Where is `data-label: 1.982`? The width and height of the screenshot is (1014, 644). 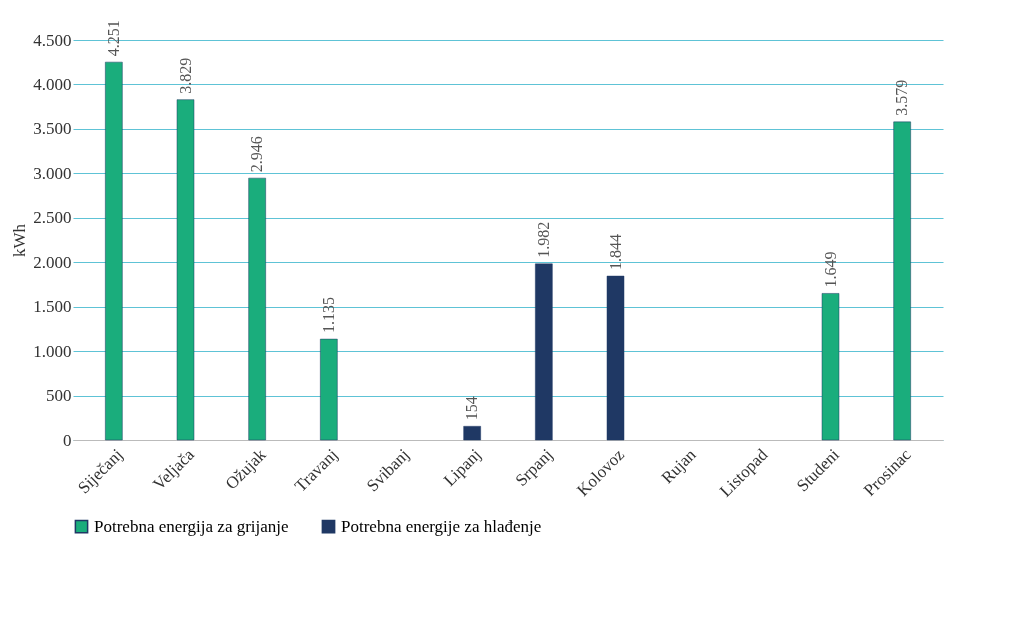 data-label: 1.982 is located at coordinates (543, 239).